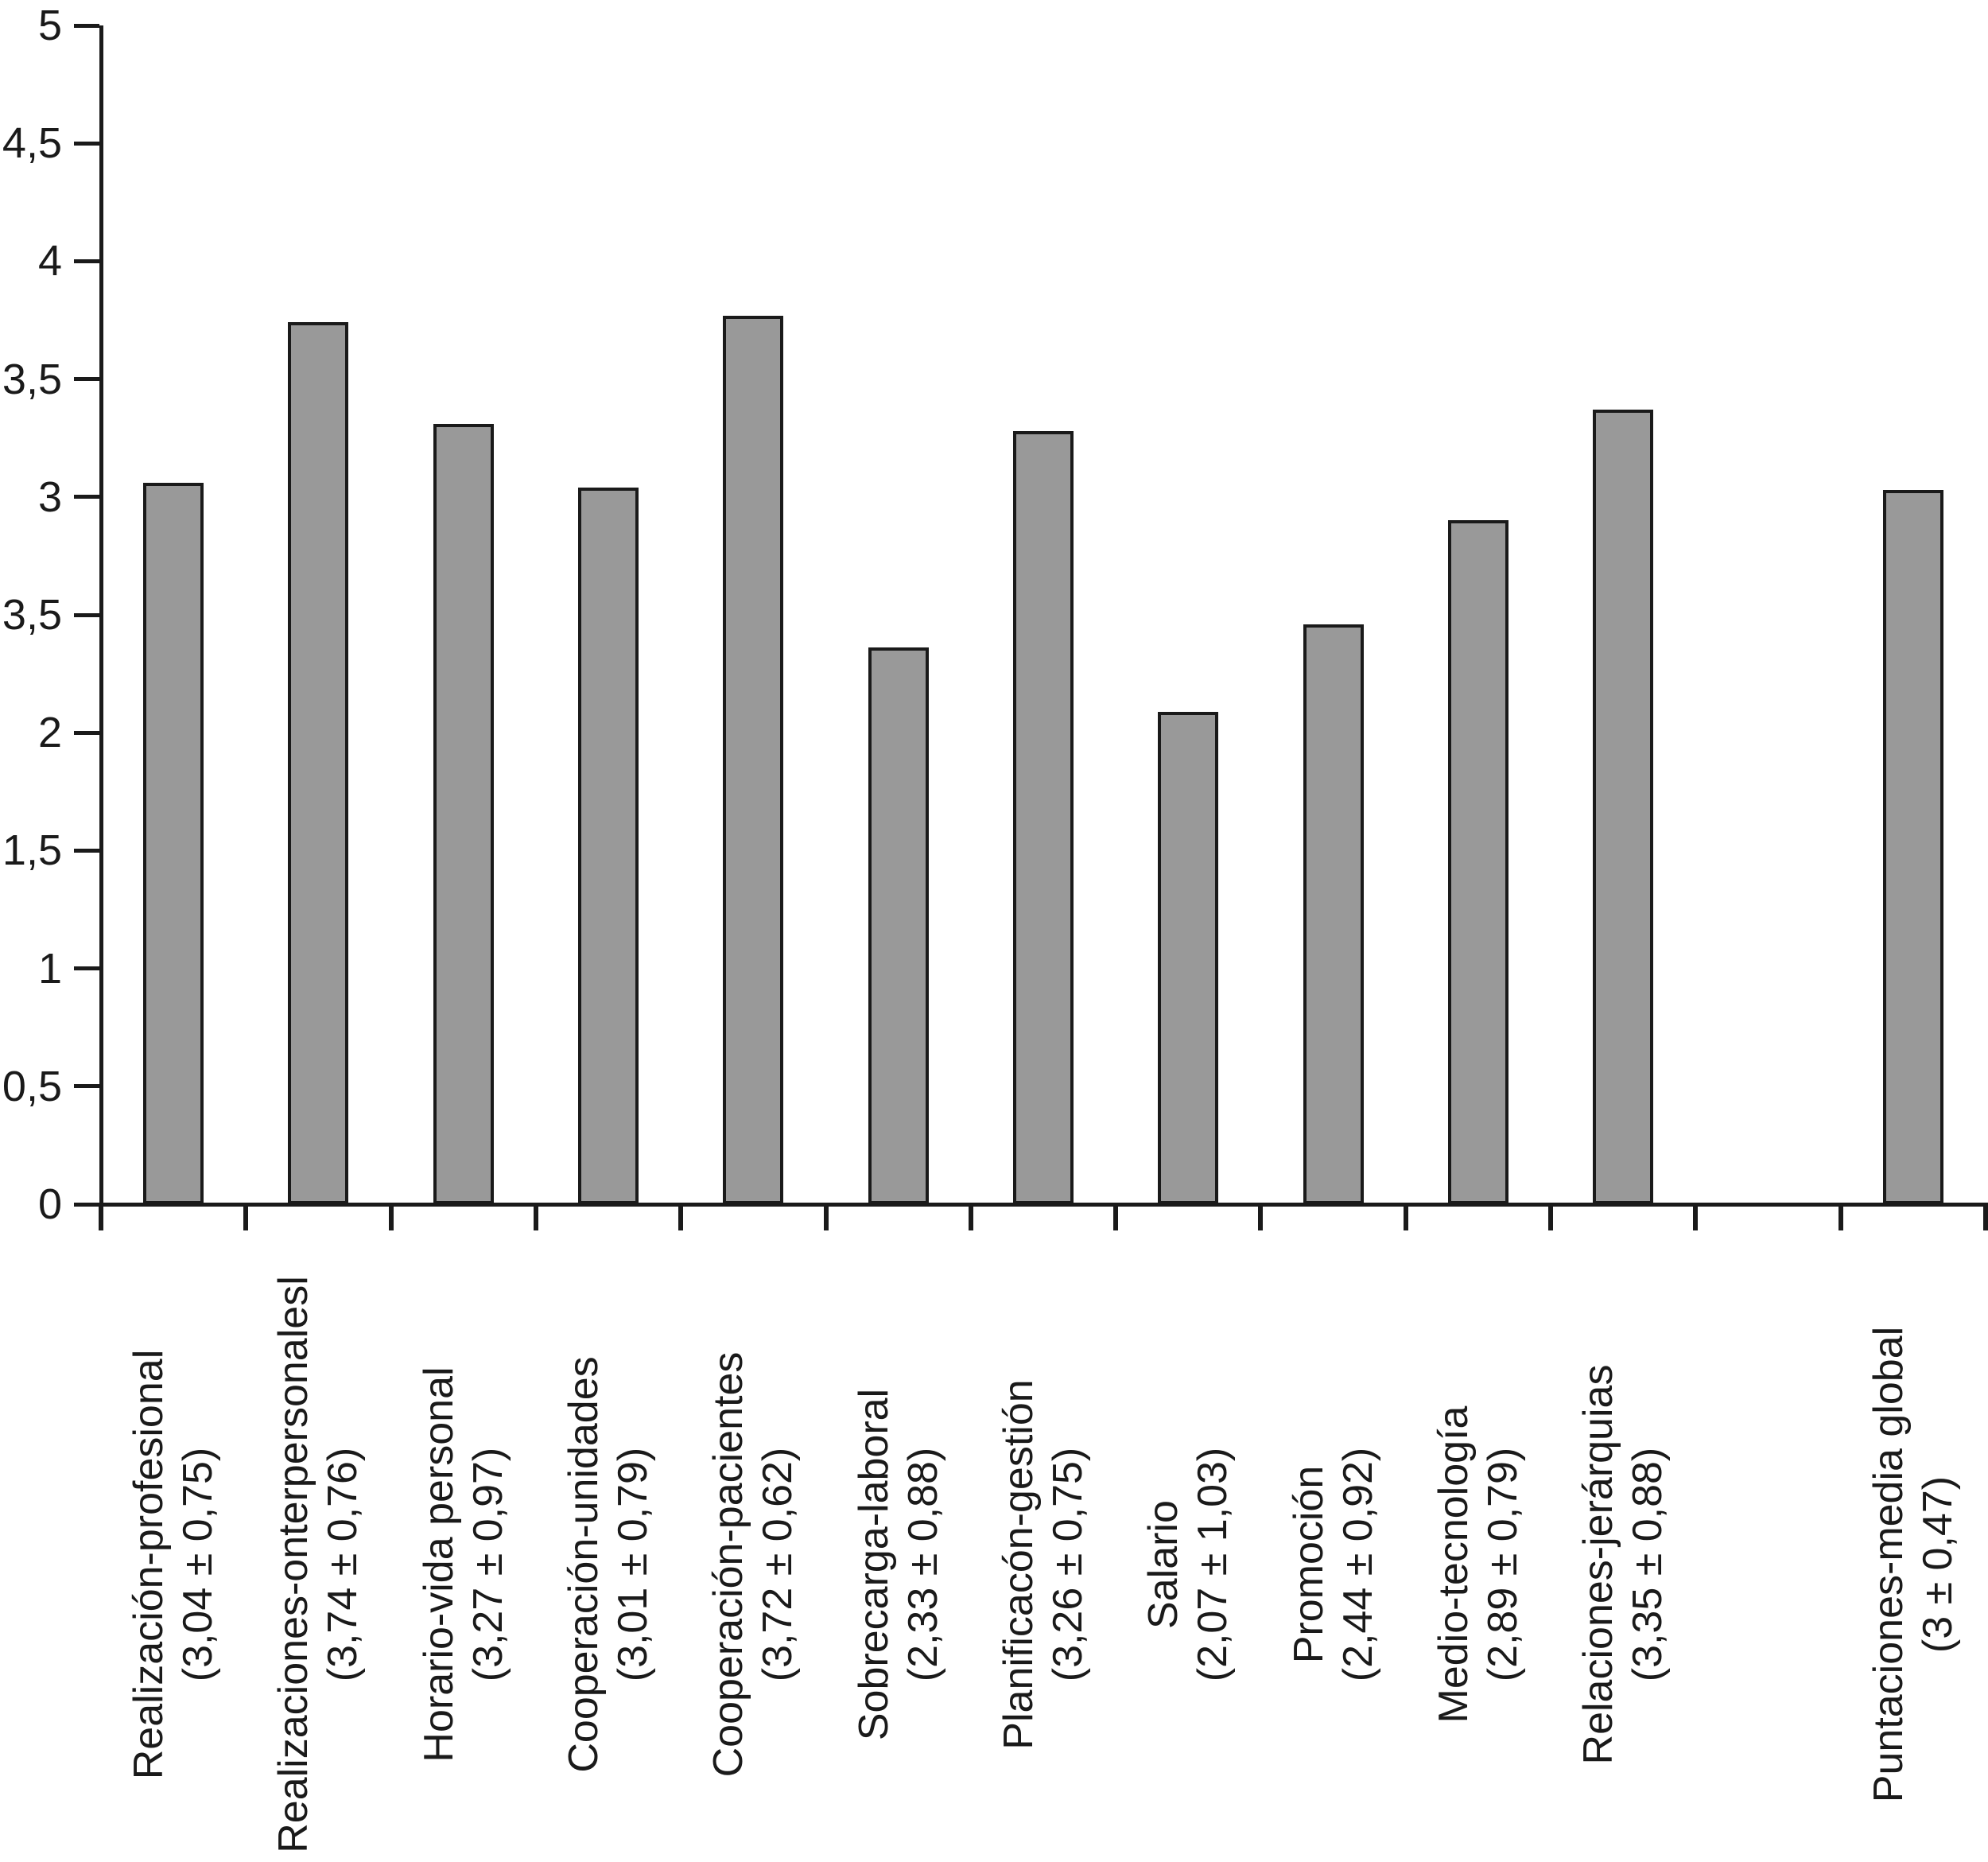 This screenshot has width=1988, height=1862. What do you see at coordinates (149, 1565) in the screenshot?
I see `category-name: Realización-profesional` at bounding box center [149, 1565].